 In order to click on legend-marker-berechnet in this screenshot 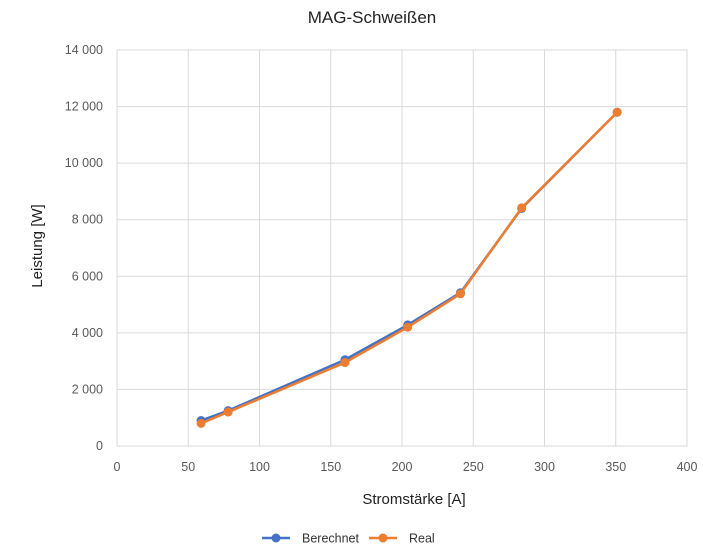, I will do `click(276, 538)`.